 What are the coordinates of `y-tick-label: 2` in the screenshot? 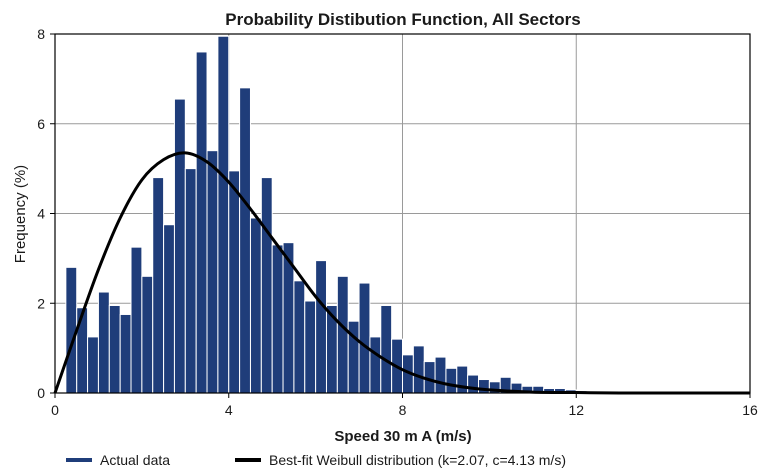 It's located at (41, 303).